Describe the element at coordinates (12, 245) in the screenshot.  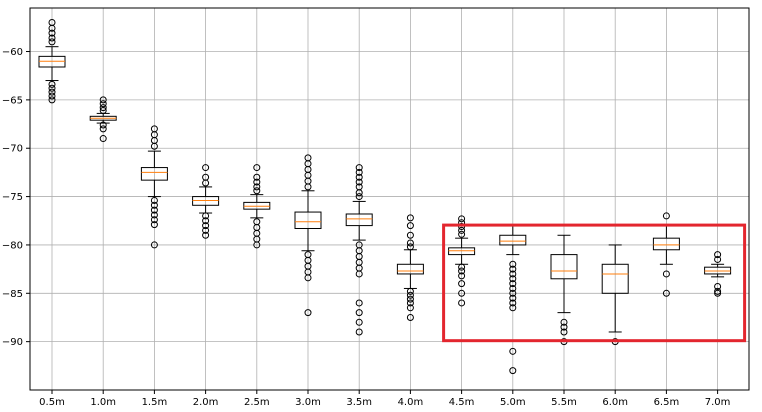
I see `y-tick-label: −80` at that location.